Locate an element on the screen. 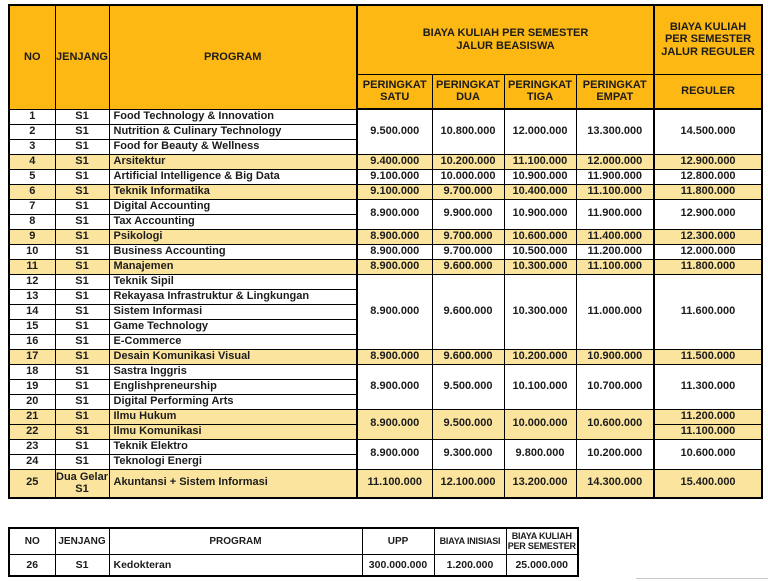 The image size is (768, 581). cell-no: 15 is located at coordinates (32, 326).